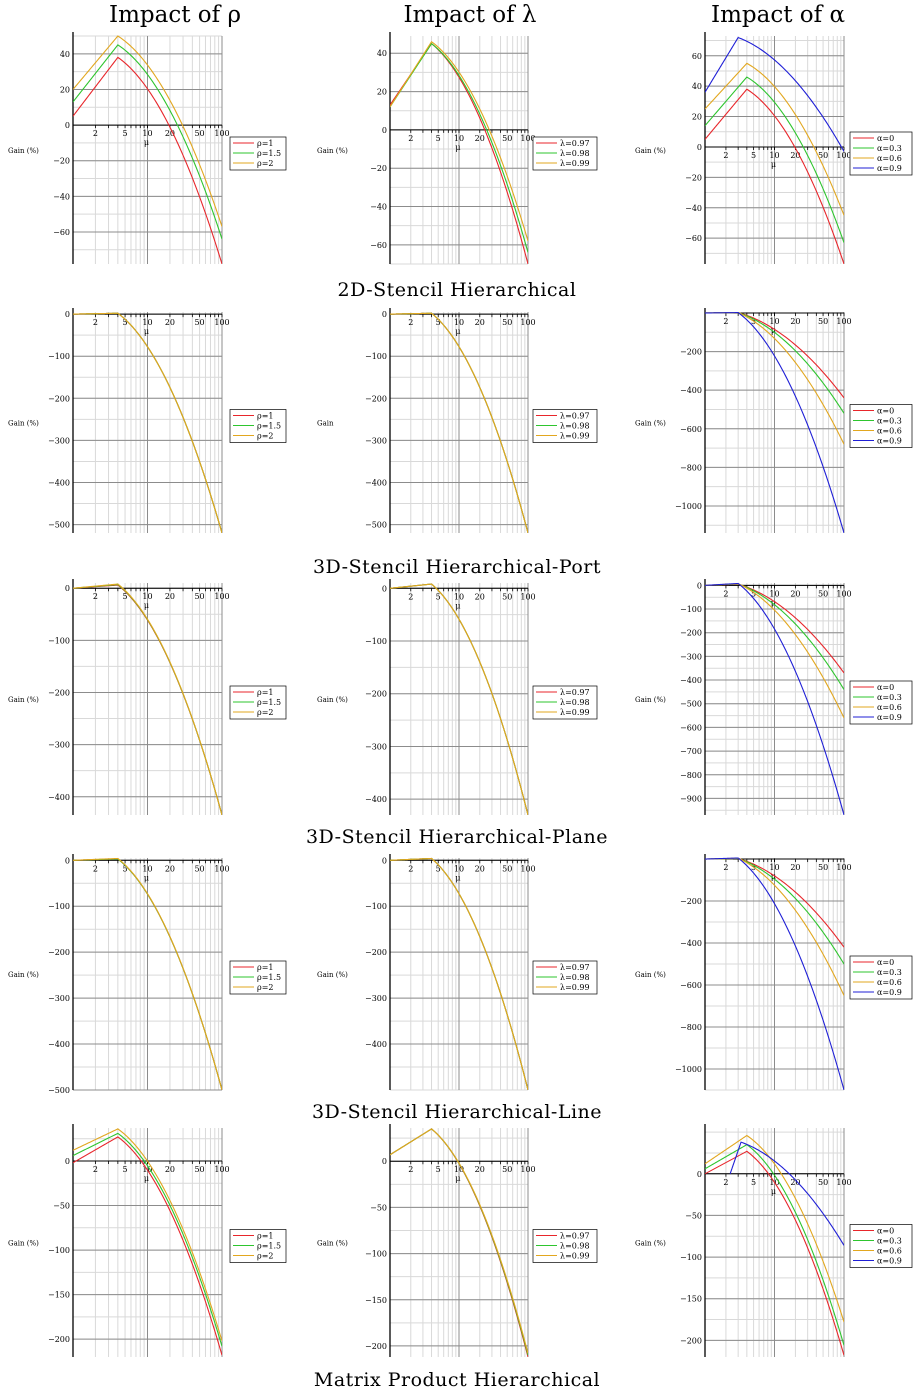 The height and width of the screenshot is (1400, 914). I want to click on y-tick-label: −60, so click(378, 245).